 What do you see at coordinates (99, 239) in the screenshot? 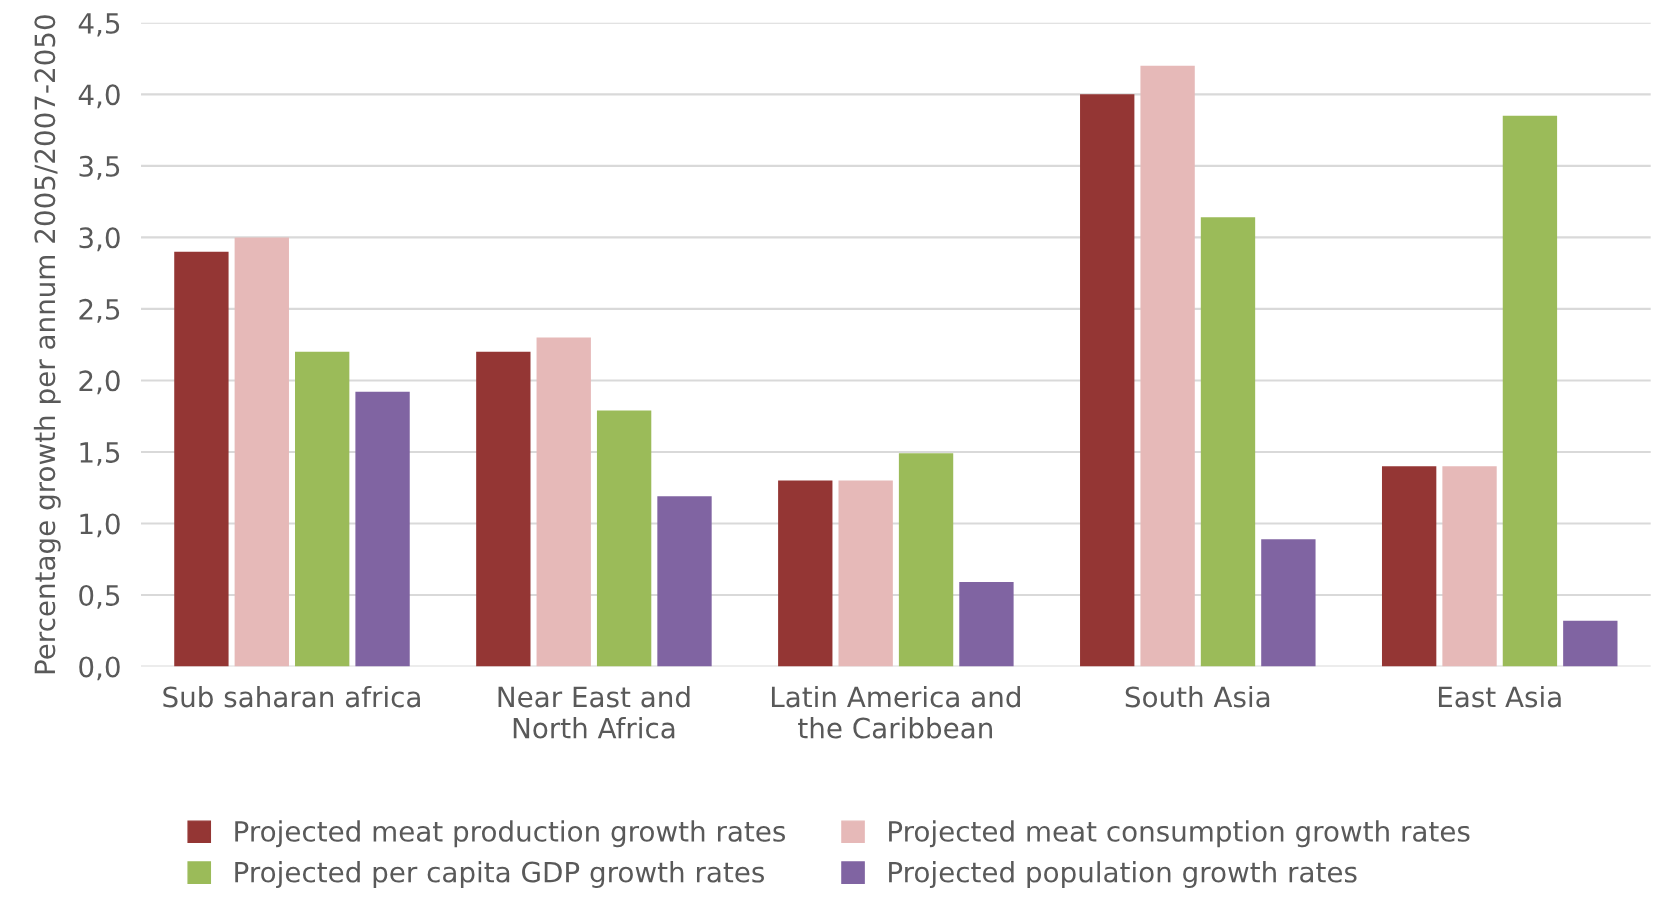
I see `y-tick-label: 3,0` at bounding box center [99, 239].